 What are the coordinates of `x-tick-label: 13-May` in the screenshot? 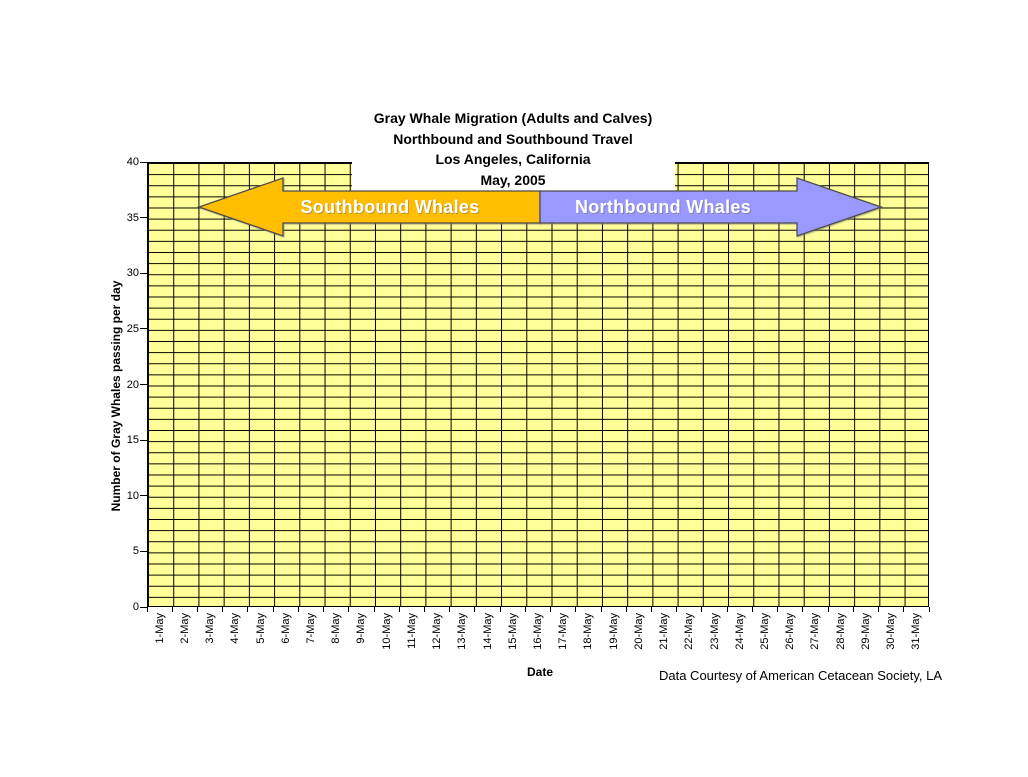 It's located at (462, 631).